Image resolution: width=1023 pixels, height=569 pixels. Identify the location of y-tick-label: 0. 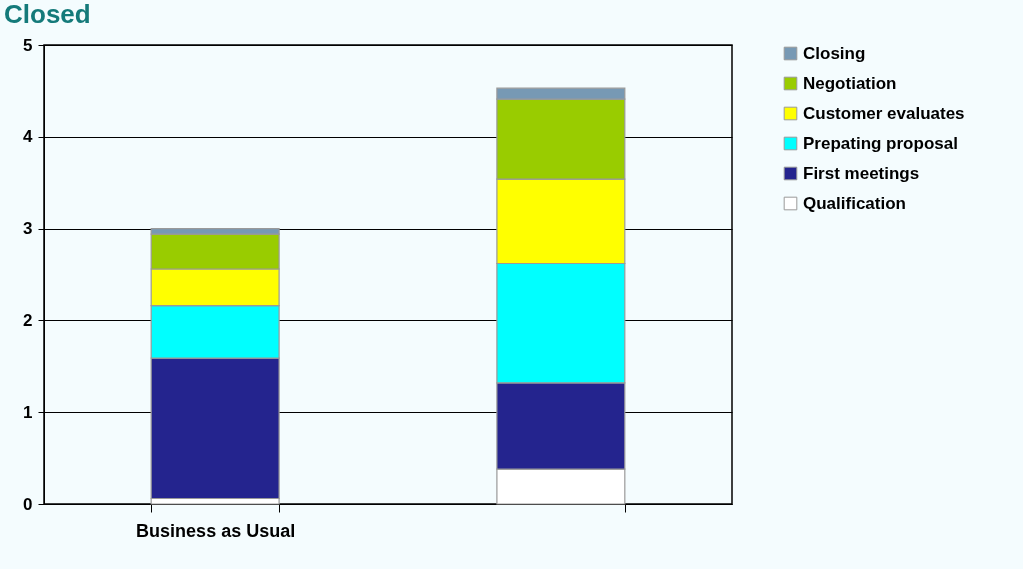
(28, 504).